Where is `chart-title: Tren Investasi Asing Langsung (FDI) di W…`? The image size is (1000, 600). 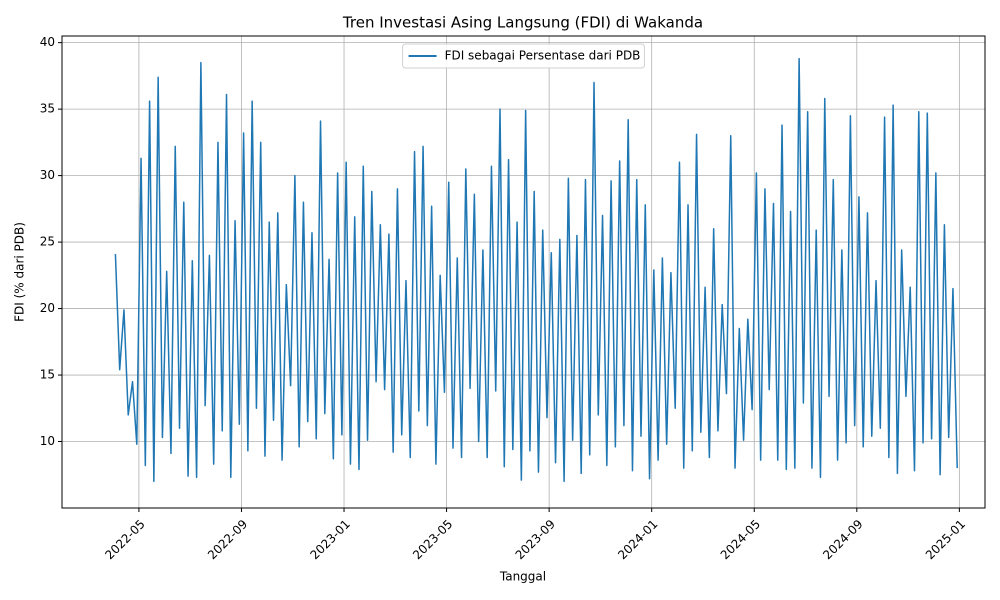 chart-title: Tren Investasi Asing Langsung (FDI) di W… is located at coordinates (522, 23).